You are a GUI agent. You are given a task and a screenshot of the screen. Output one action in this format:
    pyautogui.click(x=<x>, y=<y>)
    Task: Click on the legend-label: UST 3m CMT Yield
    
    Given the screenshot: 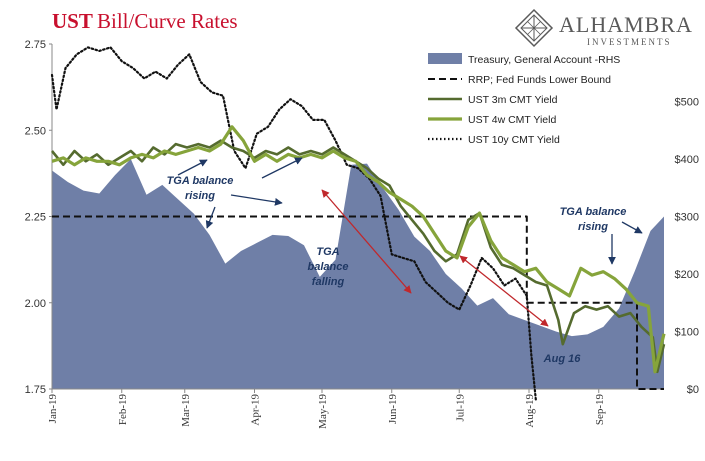 What is the action you would take?
    pyautogui.click(x=513, y=100)
    